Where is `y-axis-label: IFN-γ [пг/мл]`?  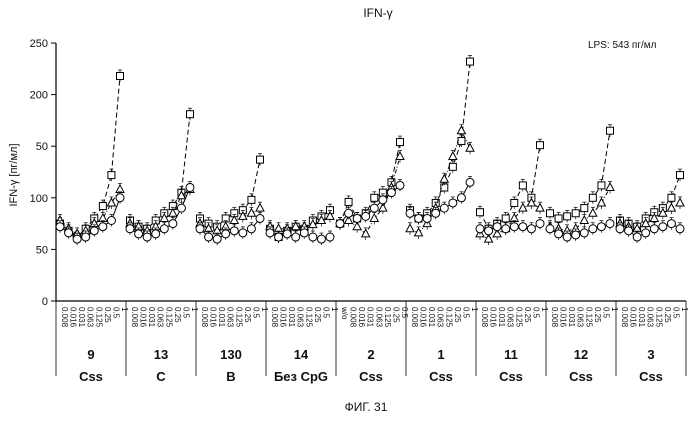
y-axis-label: IFN-γ [пг/мл] is located at coordinates (14, 174).